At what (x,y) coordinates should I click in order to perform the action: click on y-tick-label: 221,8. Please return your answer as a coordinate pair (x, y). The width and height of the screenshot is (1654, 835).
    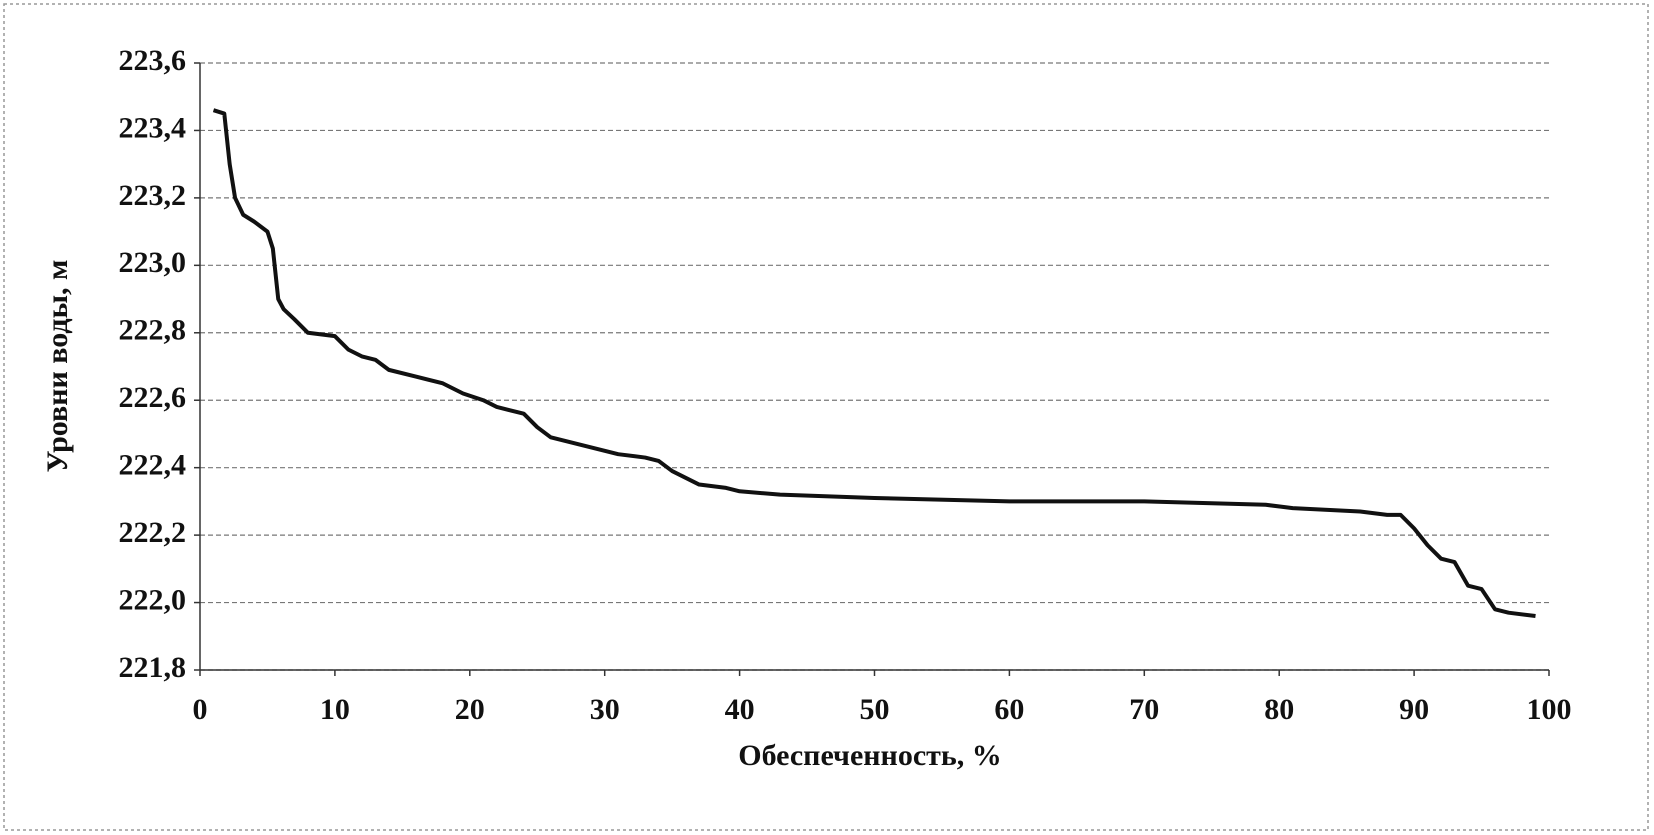
    Looking at the image, I should click on (153, 667).